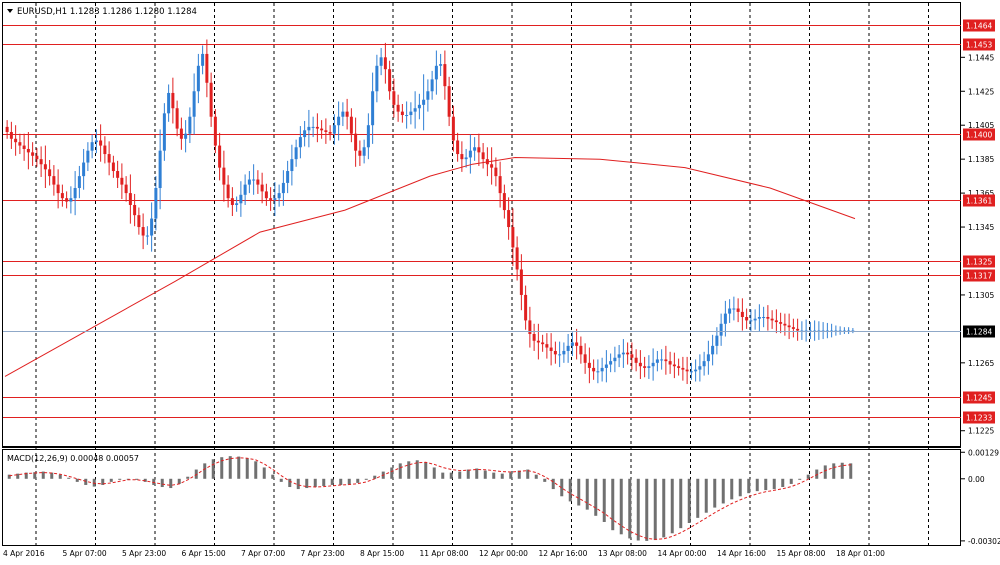  What do you see at coordinates (979, 418) in the screenshot?
I see `level-label: 1.1233` at bounding box center [979, 418].